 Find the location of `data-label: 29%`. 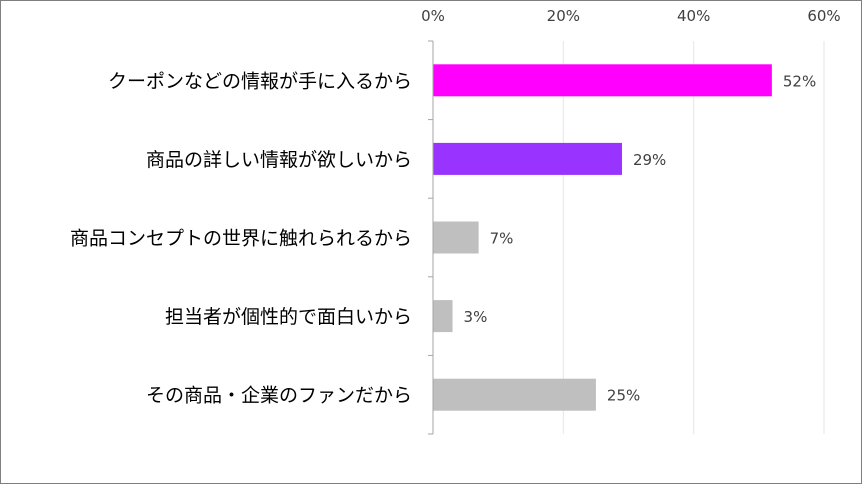

data-label: 29% is located at coordinates (649, 160).